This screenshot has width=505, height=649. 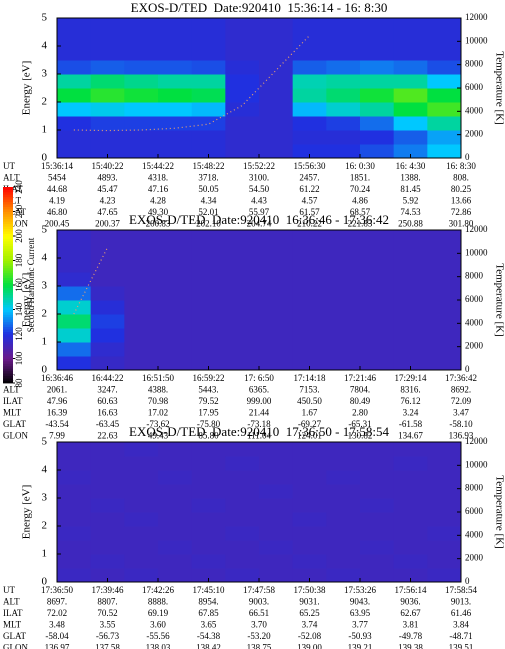 I want to click on orbit-value: 7.99, so click(x=57, y=436).